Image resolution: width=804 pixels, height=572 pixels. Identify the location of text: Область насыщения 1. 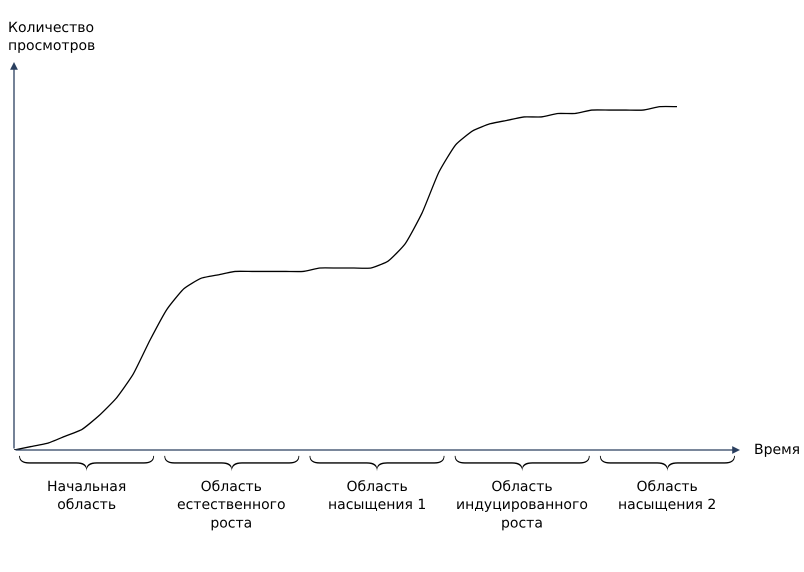
(377, 496).